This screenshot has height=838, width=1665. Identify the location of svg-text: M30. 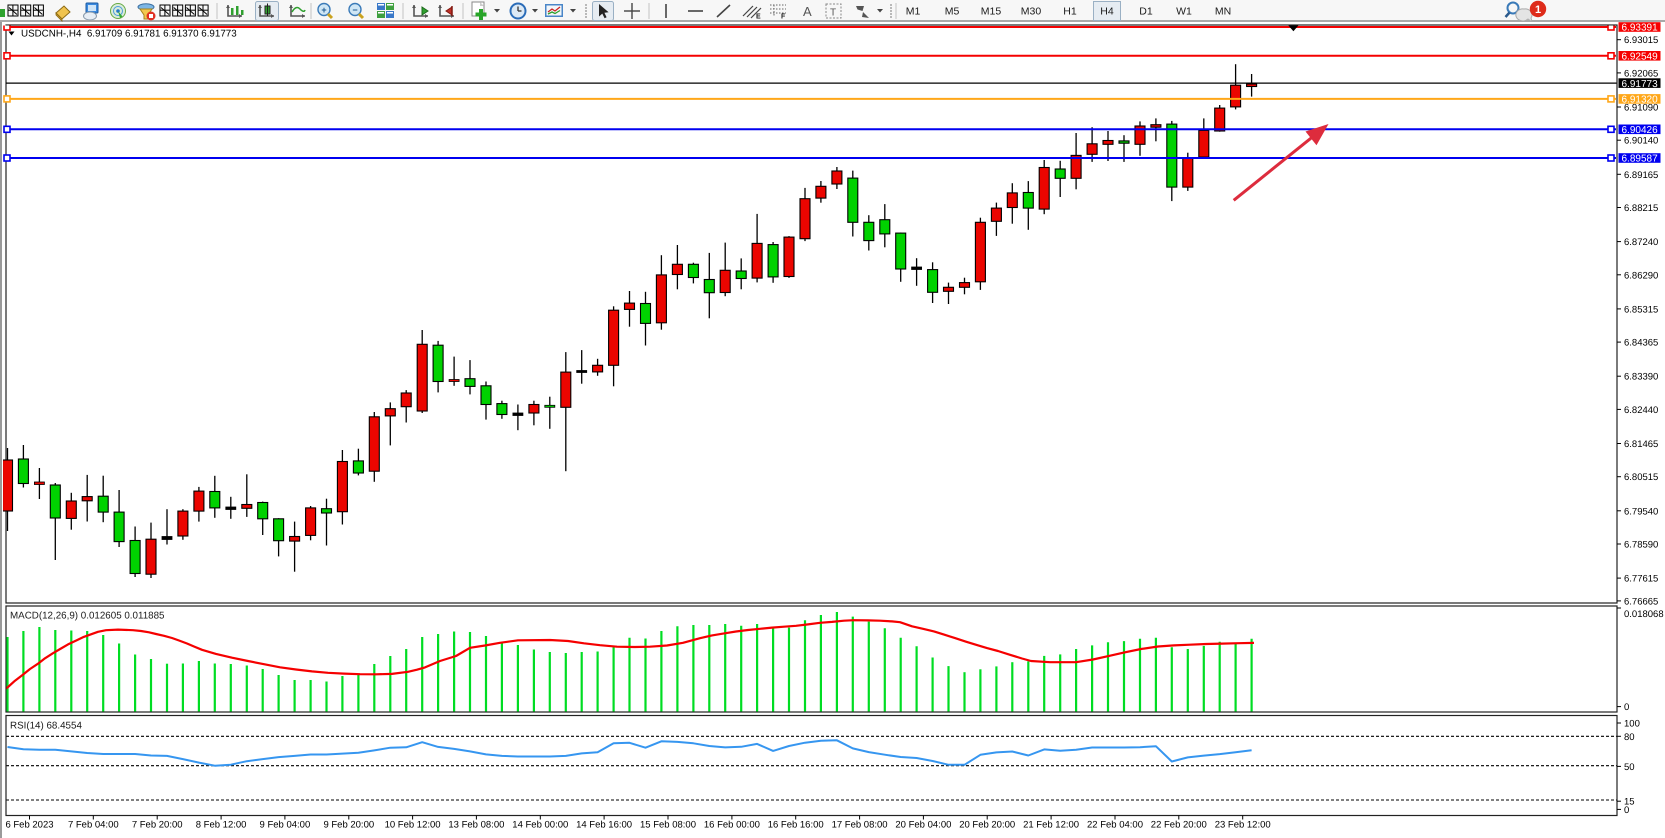
(1031, 12).